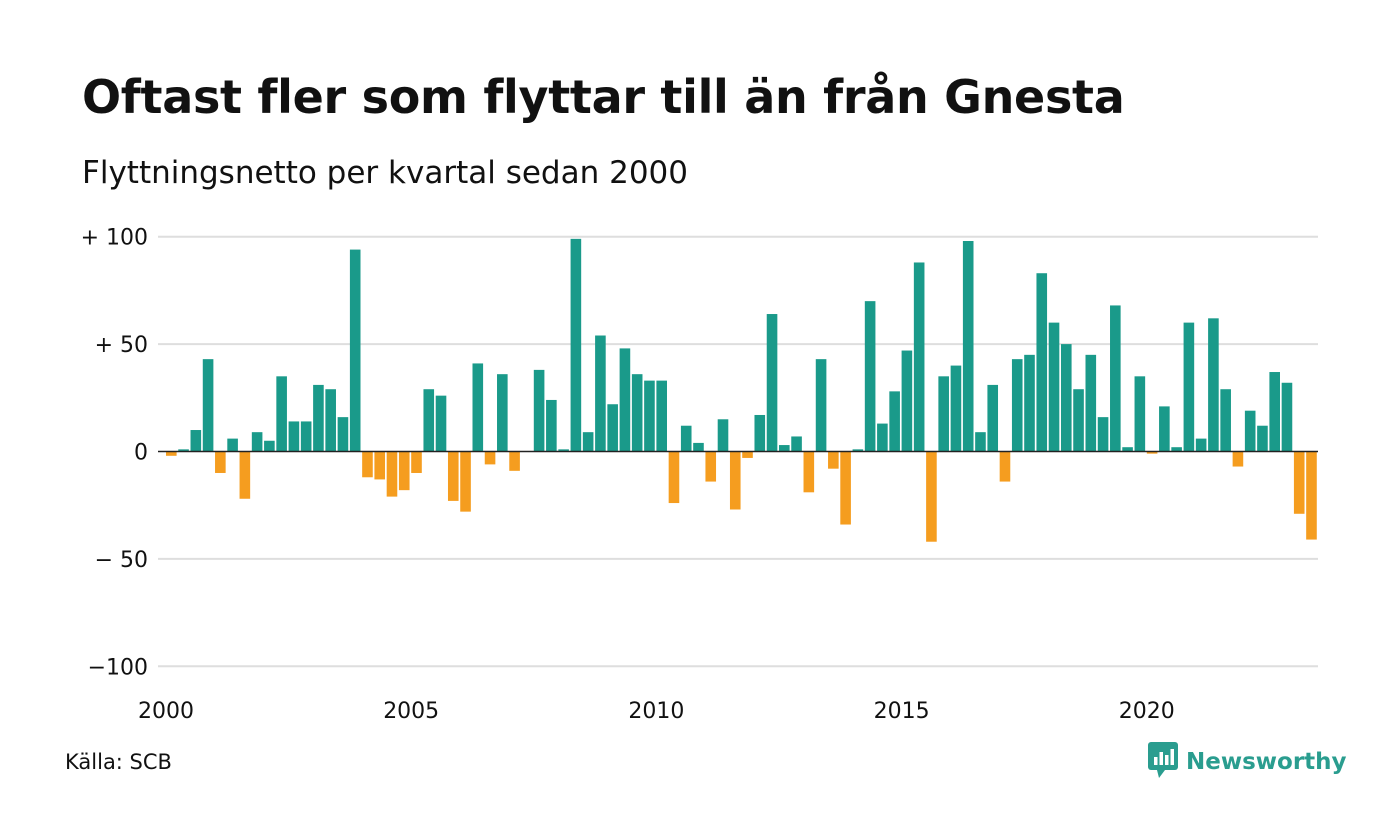  I want to click on page-subtitle: Flyttningsnetto per kvartal sedan 2000, so click(385, 173).